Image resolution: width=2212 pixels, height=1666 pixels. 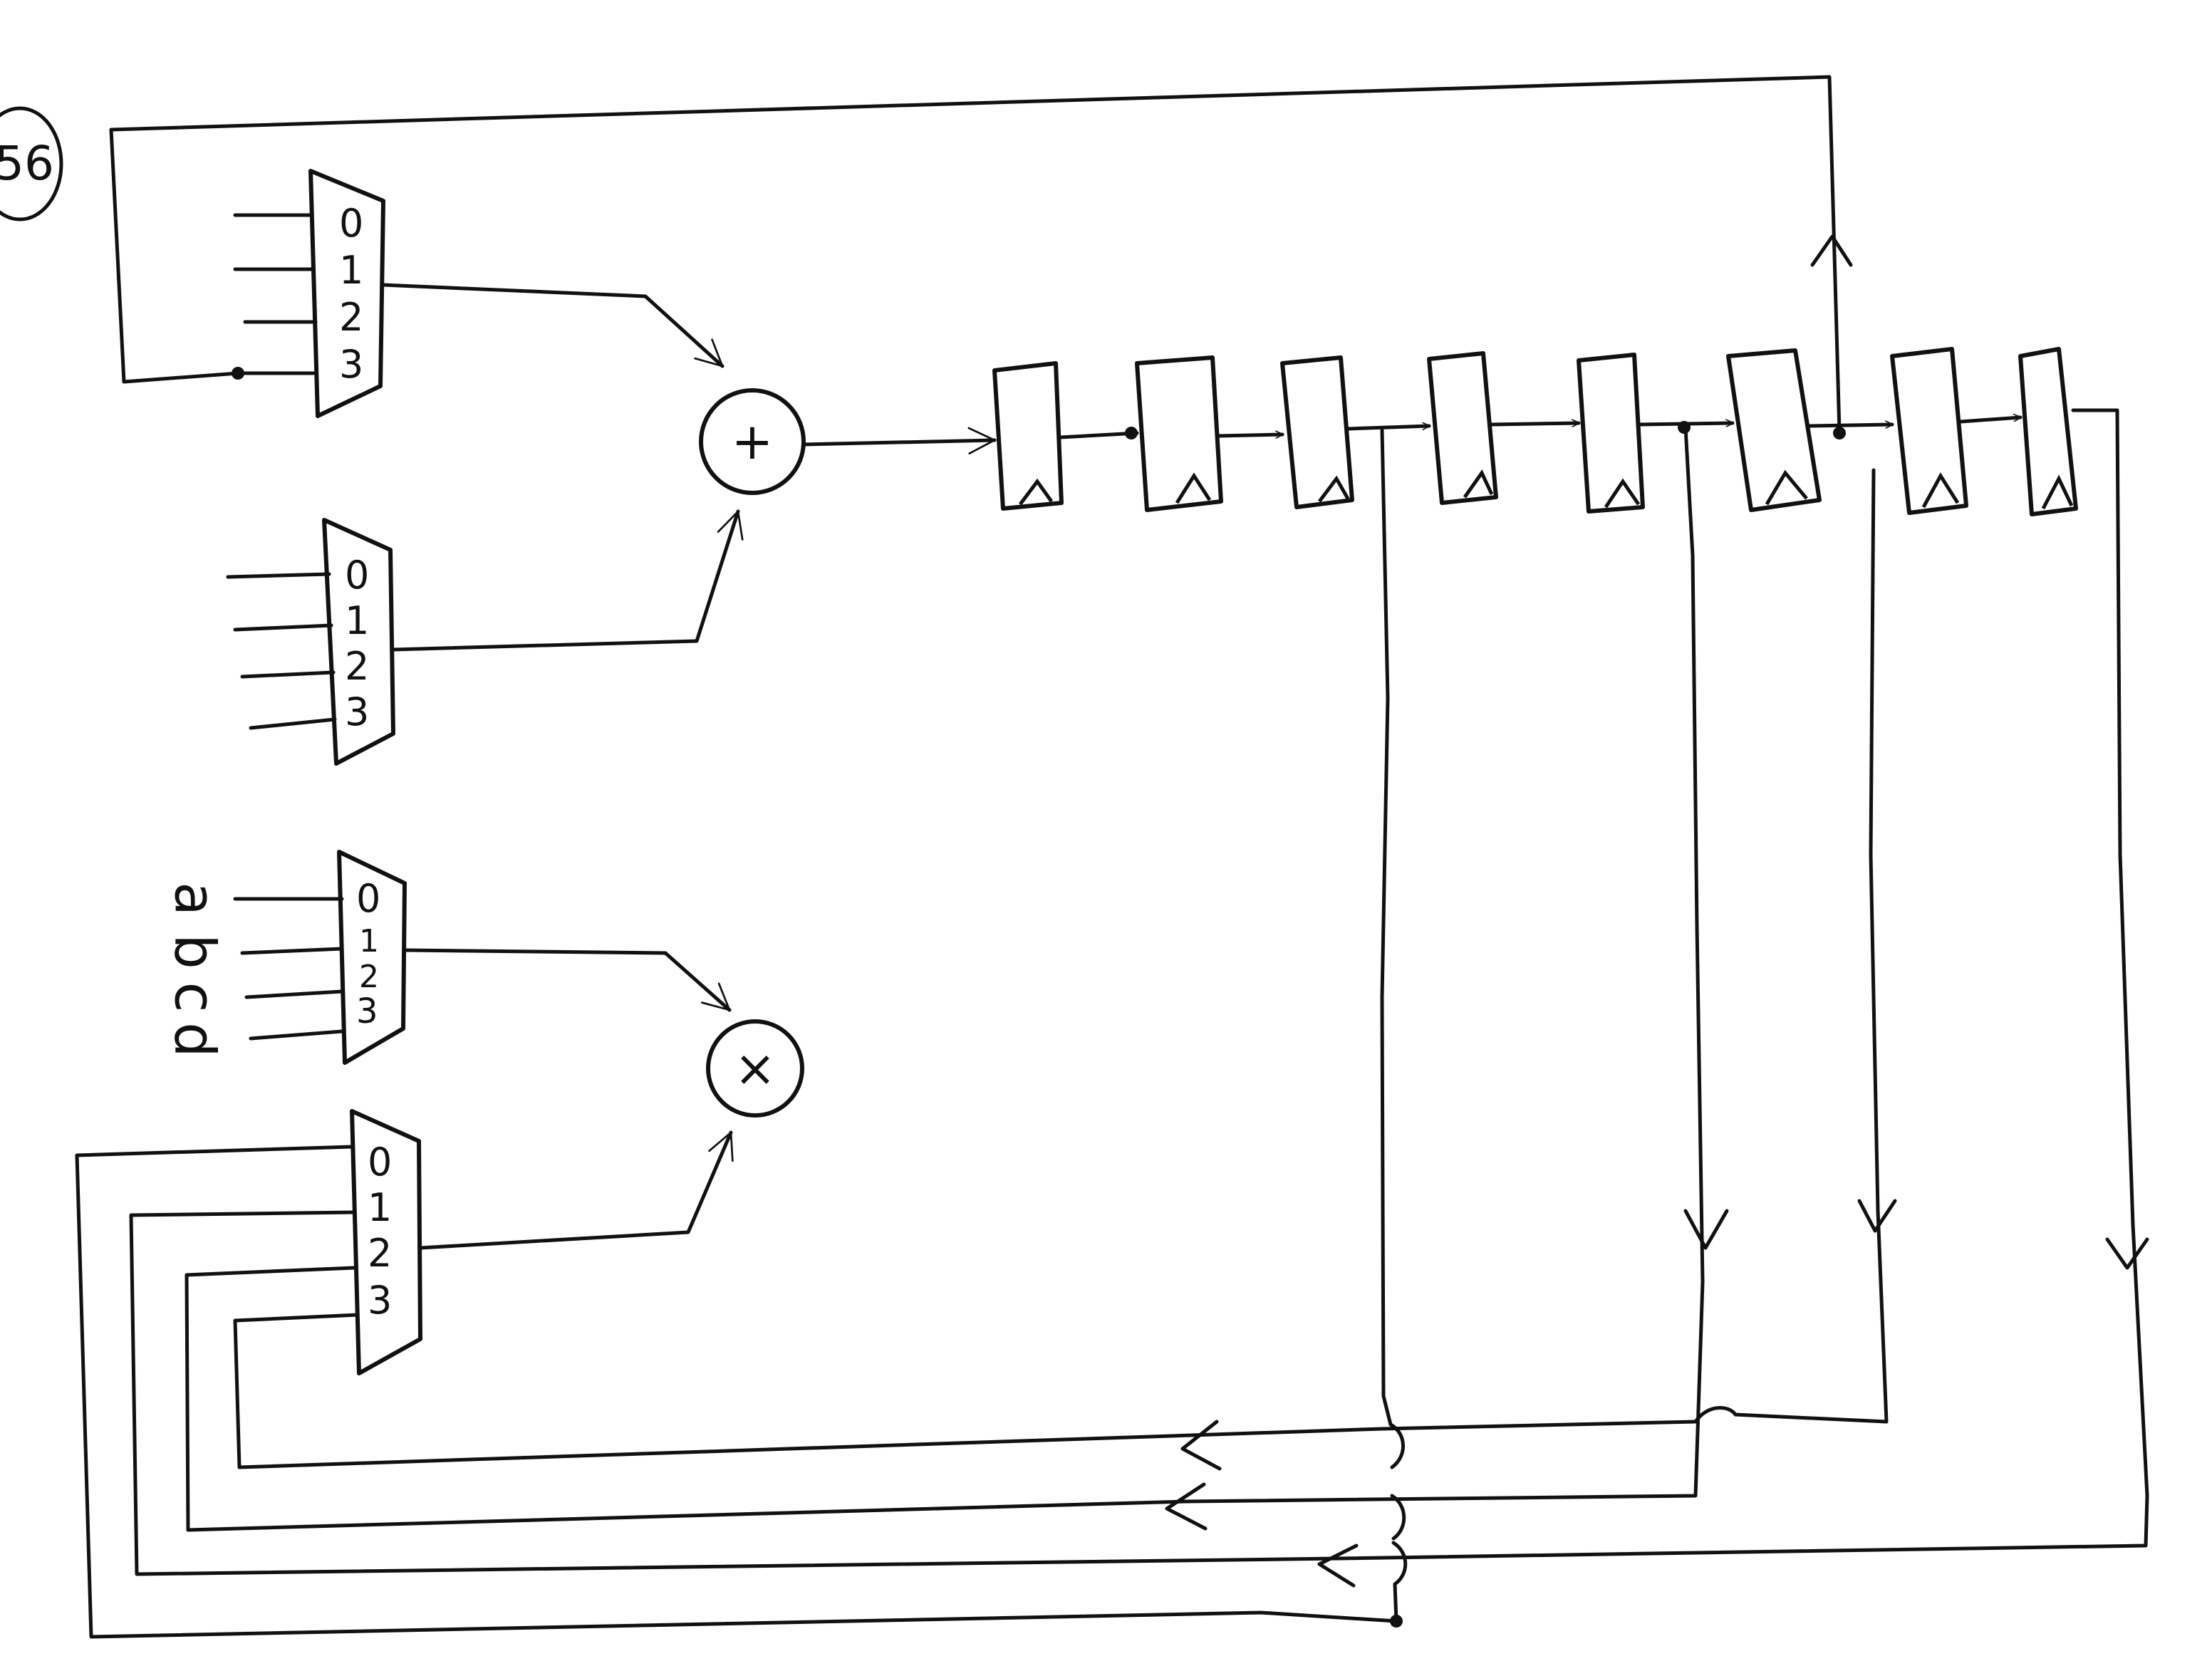 I want to click on mux-add-a-input-1: 1, so click(x=351, y=270).